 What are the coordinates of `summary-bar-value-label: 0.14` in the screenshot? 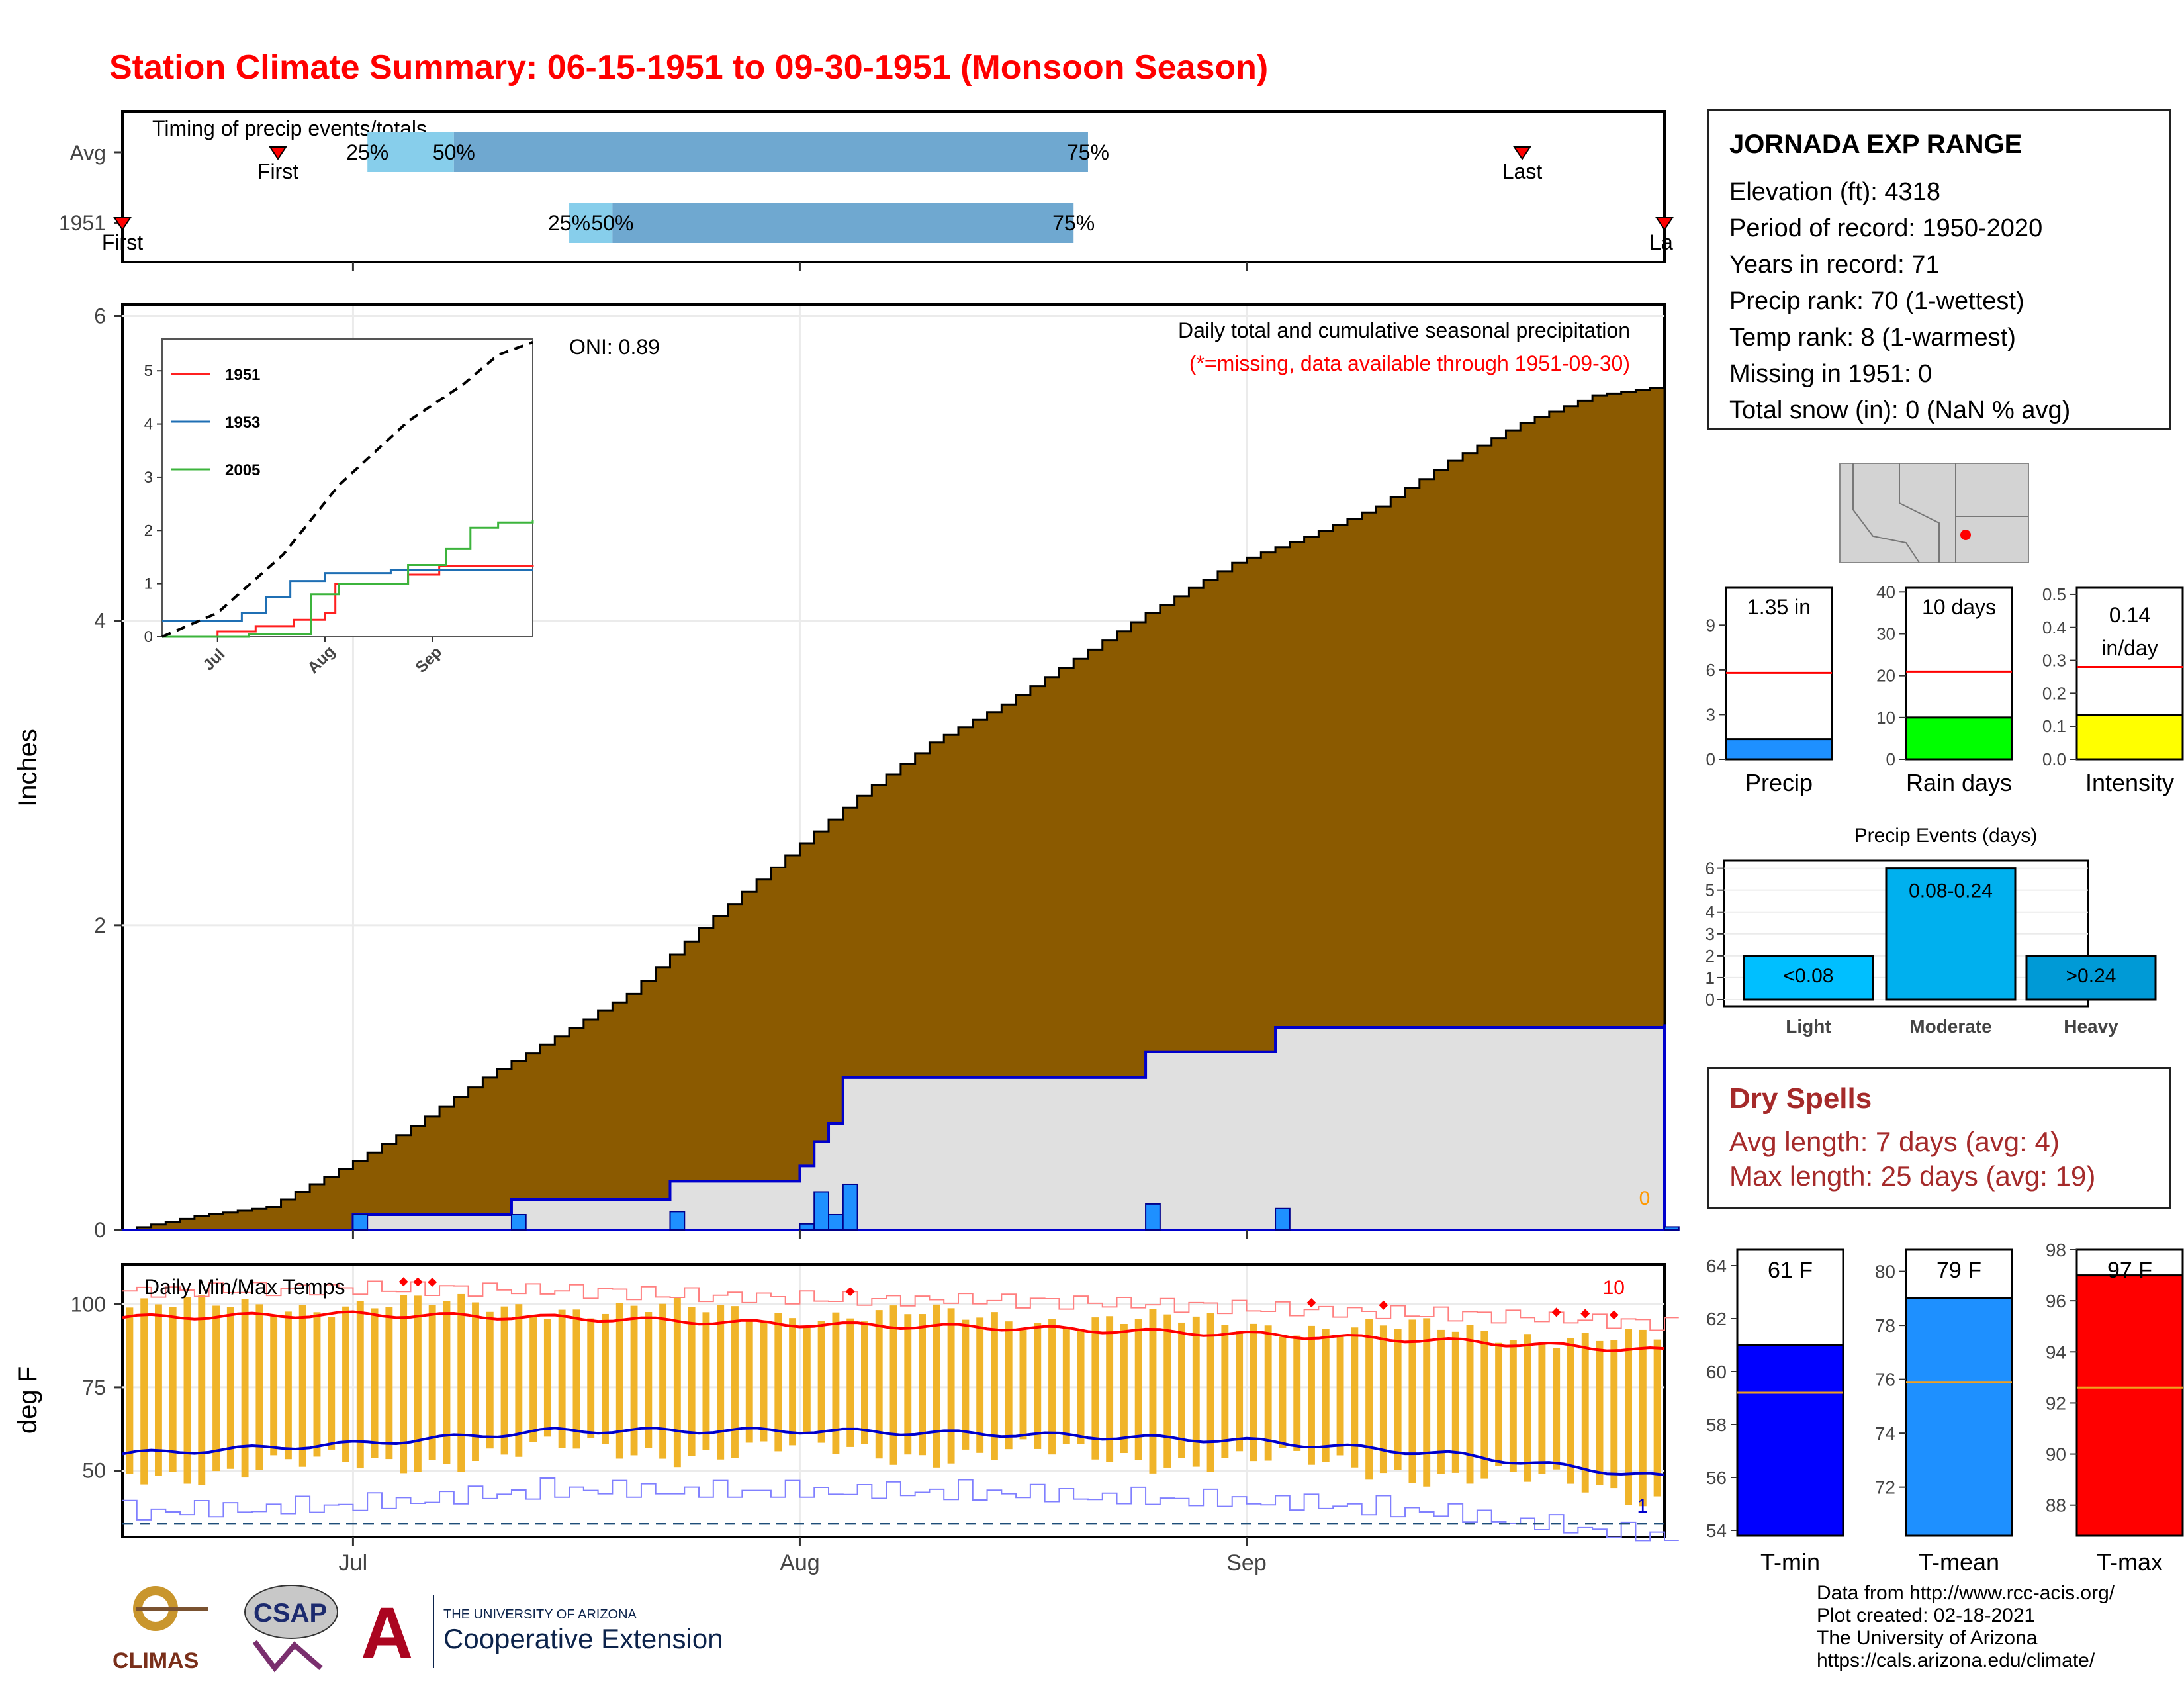 It's located at (2129, 615).